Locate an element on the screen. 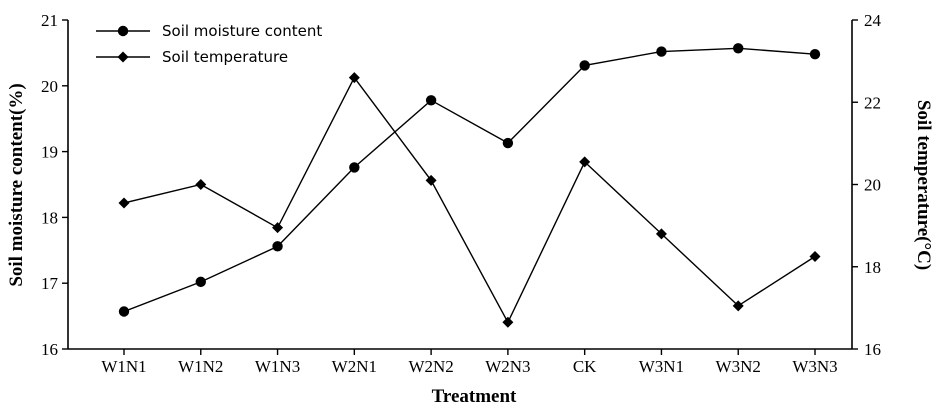 This screenshot has width=937, height=407. x-axis-title: Treatment is located at coordinates (474, 396).